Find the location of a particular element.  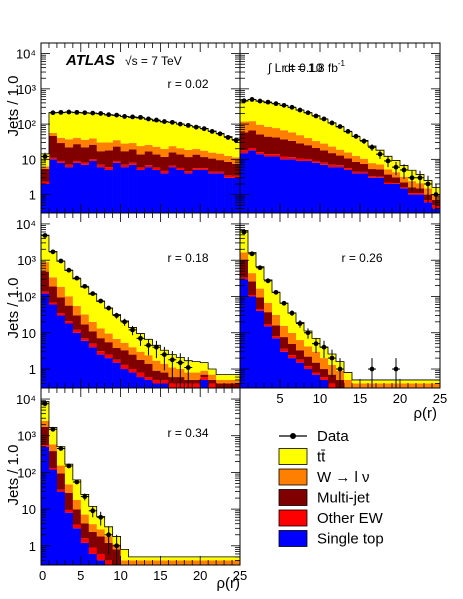

legend-swatch-ttbar is located at coordinates (293, 456).